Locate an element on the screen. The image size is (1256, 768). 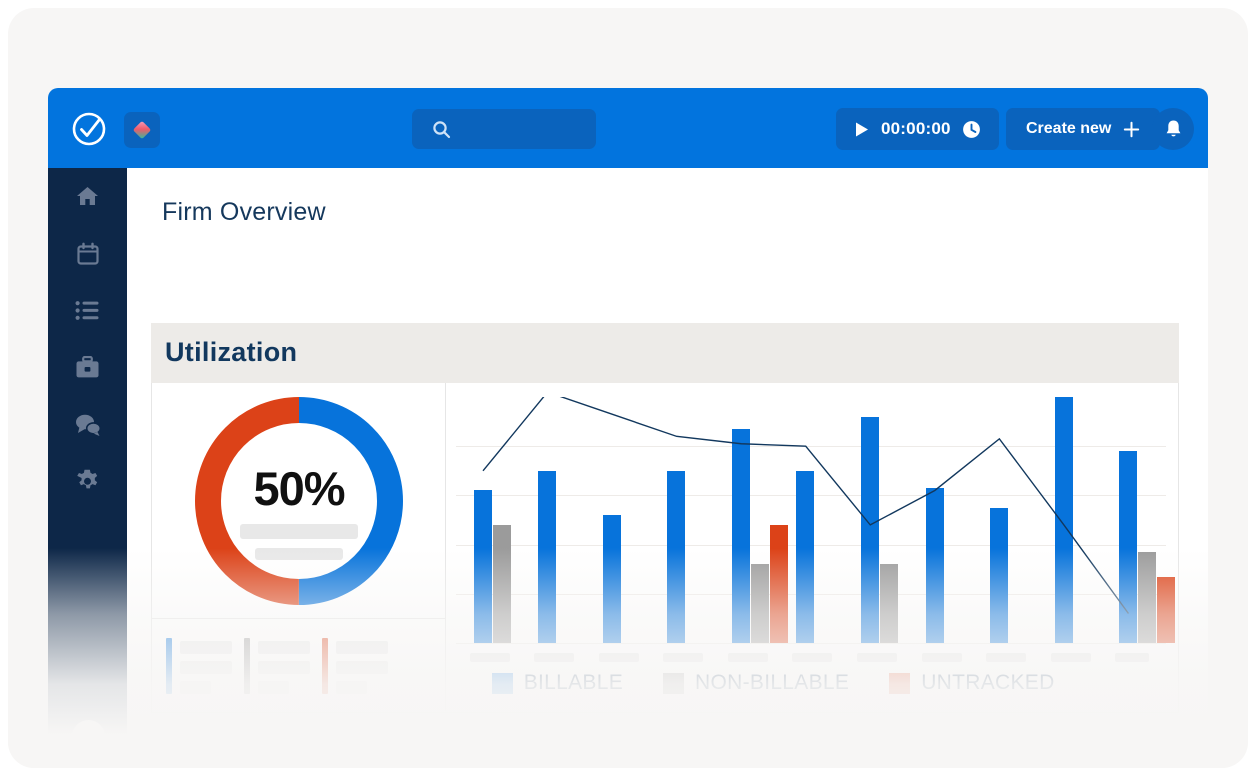
top-navigation-bar: 00:00:00 Create new is located at coordinates (628, 128).